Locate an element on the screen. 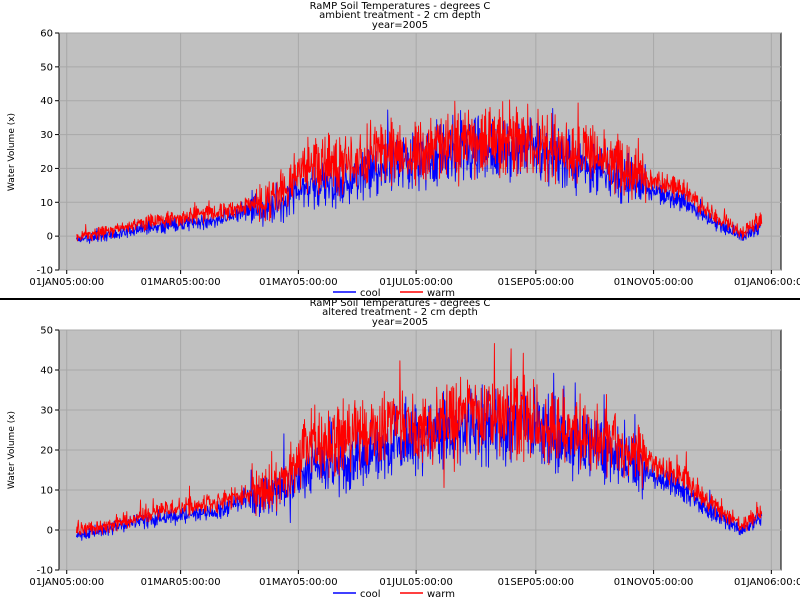 This screenshot has height=600, width=800. legend-bottom-warm-label: warm is located at coordinates (441, 594).